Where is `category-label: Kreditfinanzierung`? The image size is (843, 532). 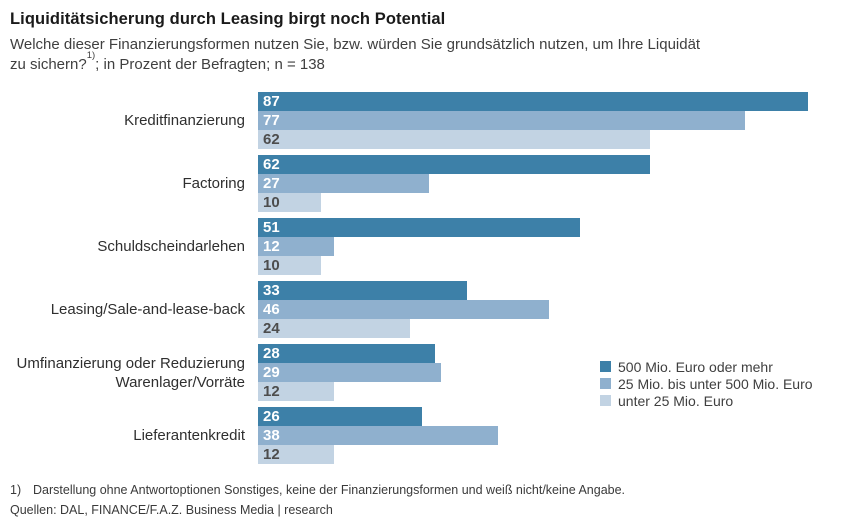
category-label: Kreditfinanzierung is located at coordinates (184, 120).